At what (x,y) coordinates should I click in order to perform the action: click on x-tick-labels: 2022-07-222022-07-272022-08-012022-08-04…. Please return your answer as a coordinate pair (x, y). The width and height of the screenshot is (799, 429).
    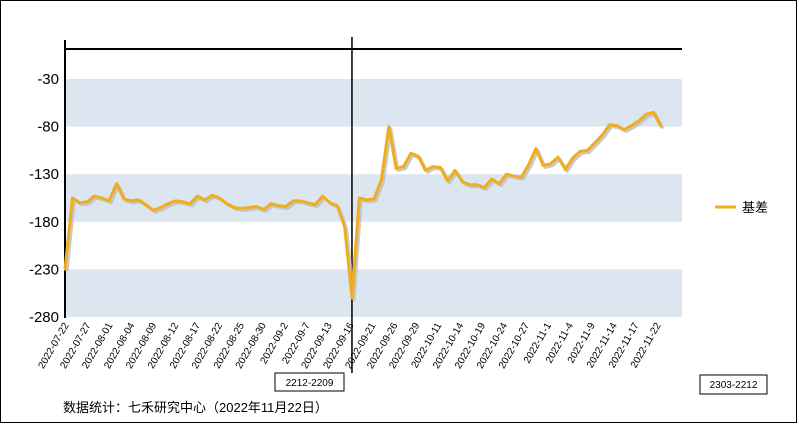
    Looking at the image, I should click on (349, 346).